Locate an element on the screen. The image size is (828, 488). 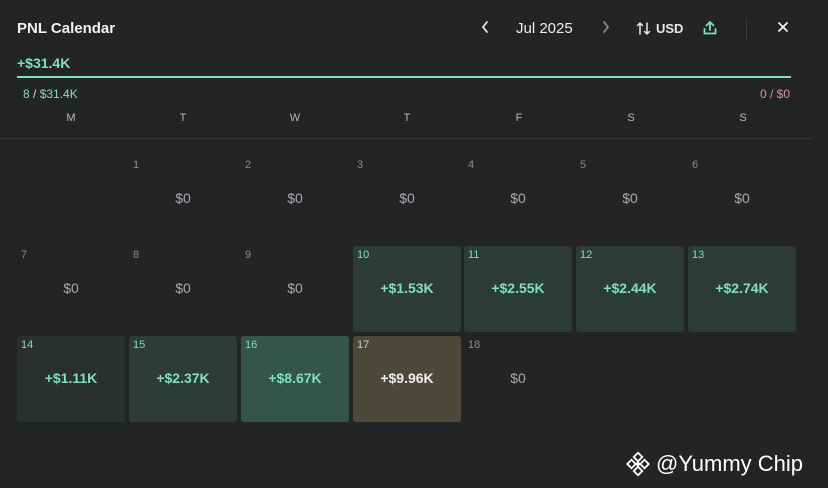
total-pnl: +$31.4K is located at coordinates (44, 63).